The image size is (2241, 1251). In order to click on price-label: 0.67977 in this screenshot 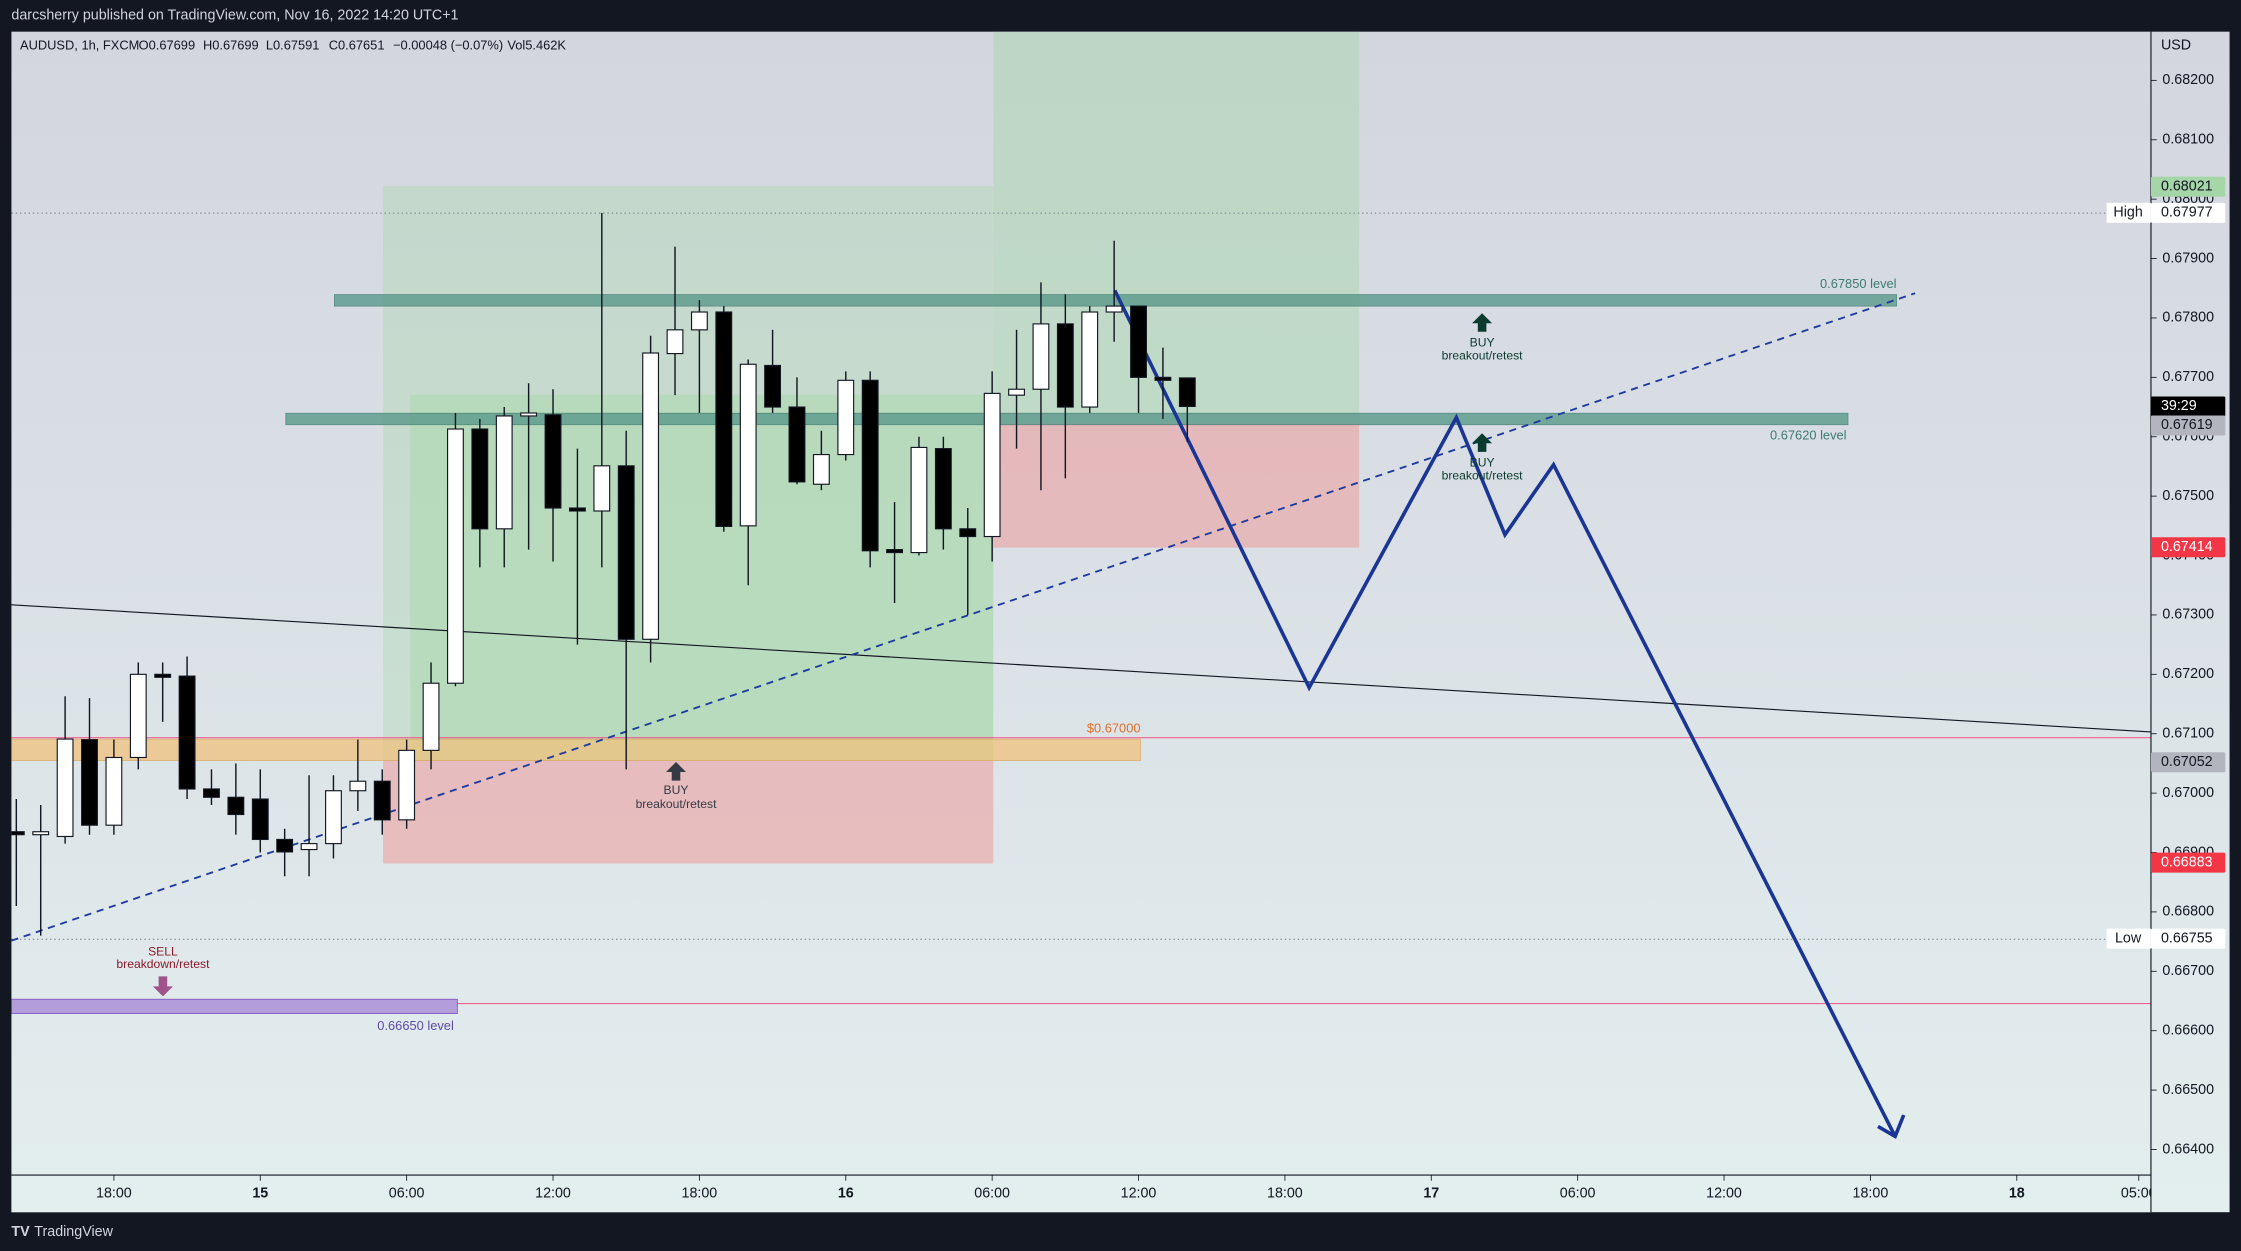, I will do `click(2187, 213)`.